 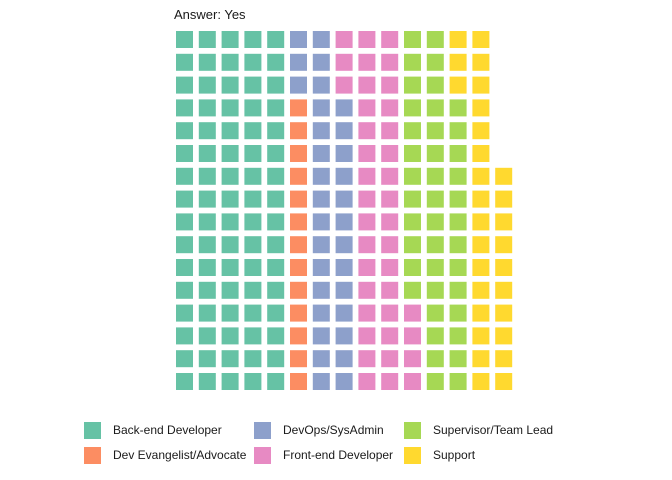 What do you see at coordinates (454, 455) in the screenshot?
I see `legend-label: Support` at bounding box center [454, 455].